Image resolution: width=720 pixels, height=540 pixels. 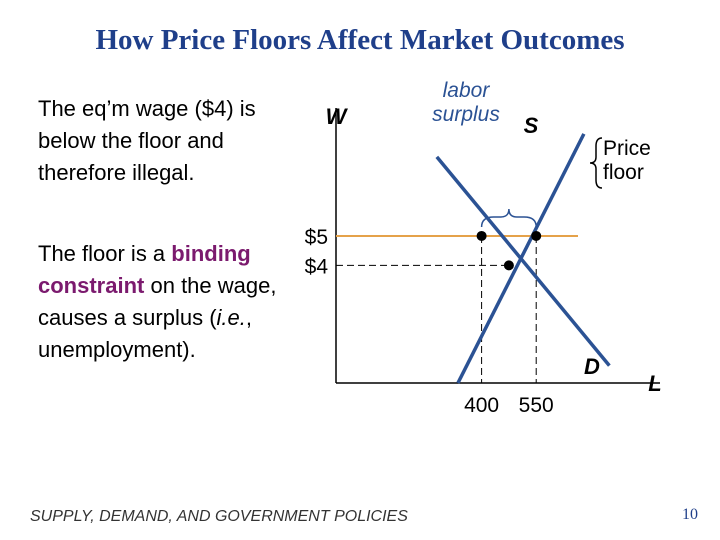 I want to click on floor-demand-point, so click(x=481, y=235).